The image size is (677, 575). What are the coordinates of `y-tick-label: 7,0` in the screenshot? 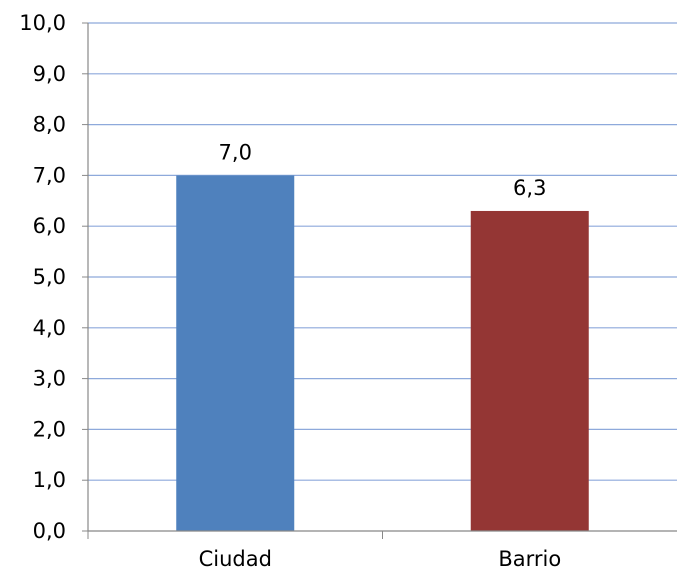 It's located at (49, 175).